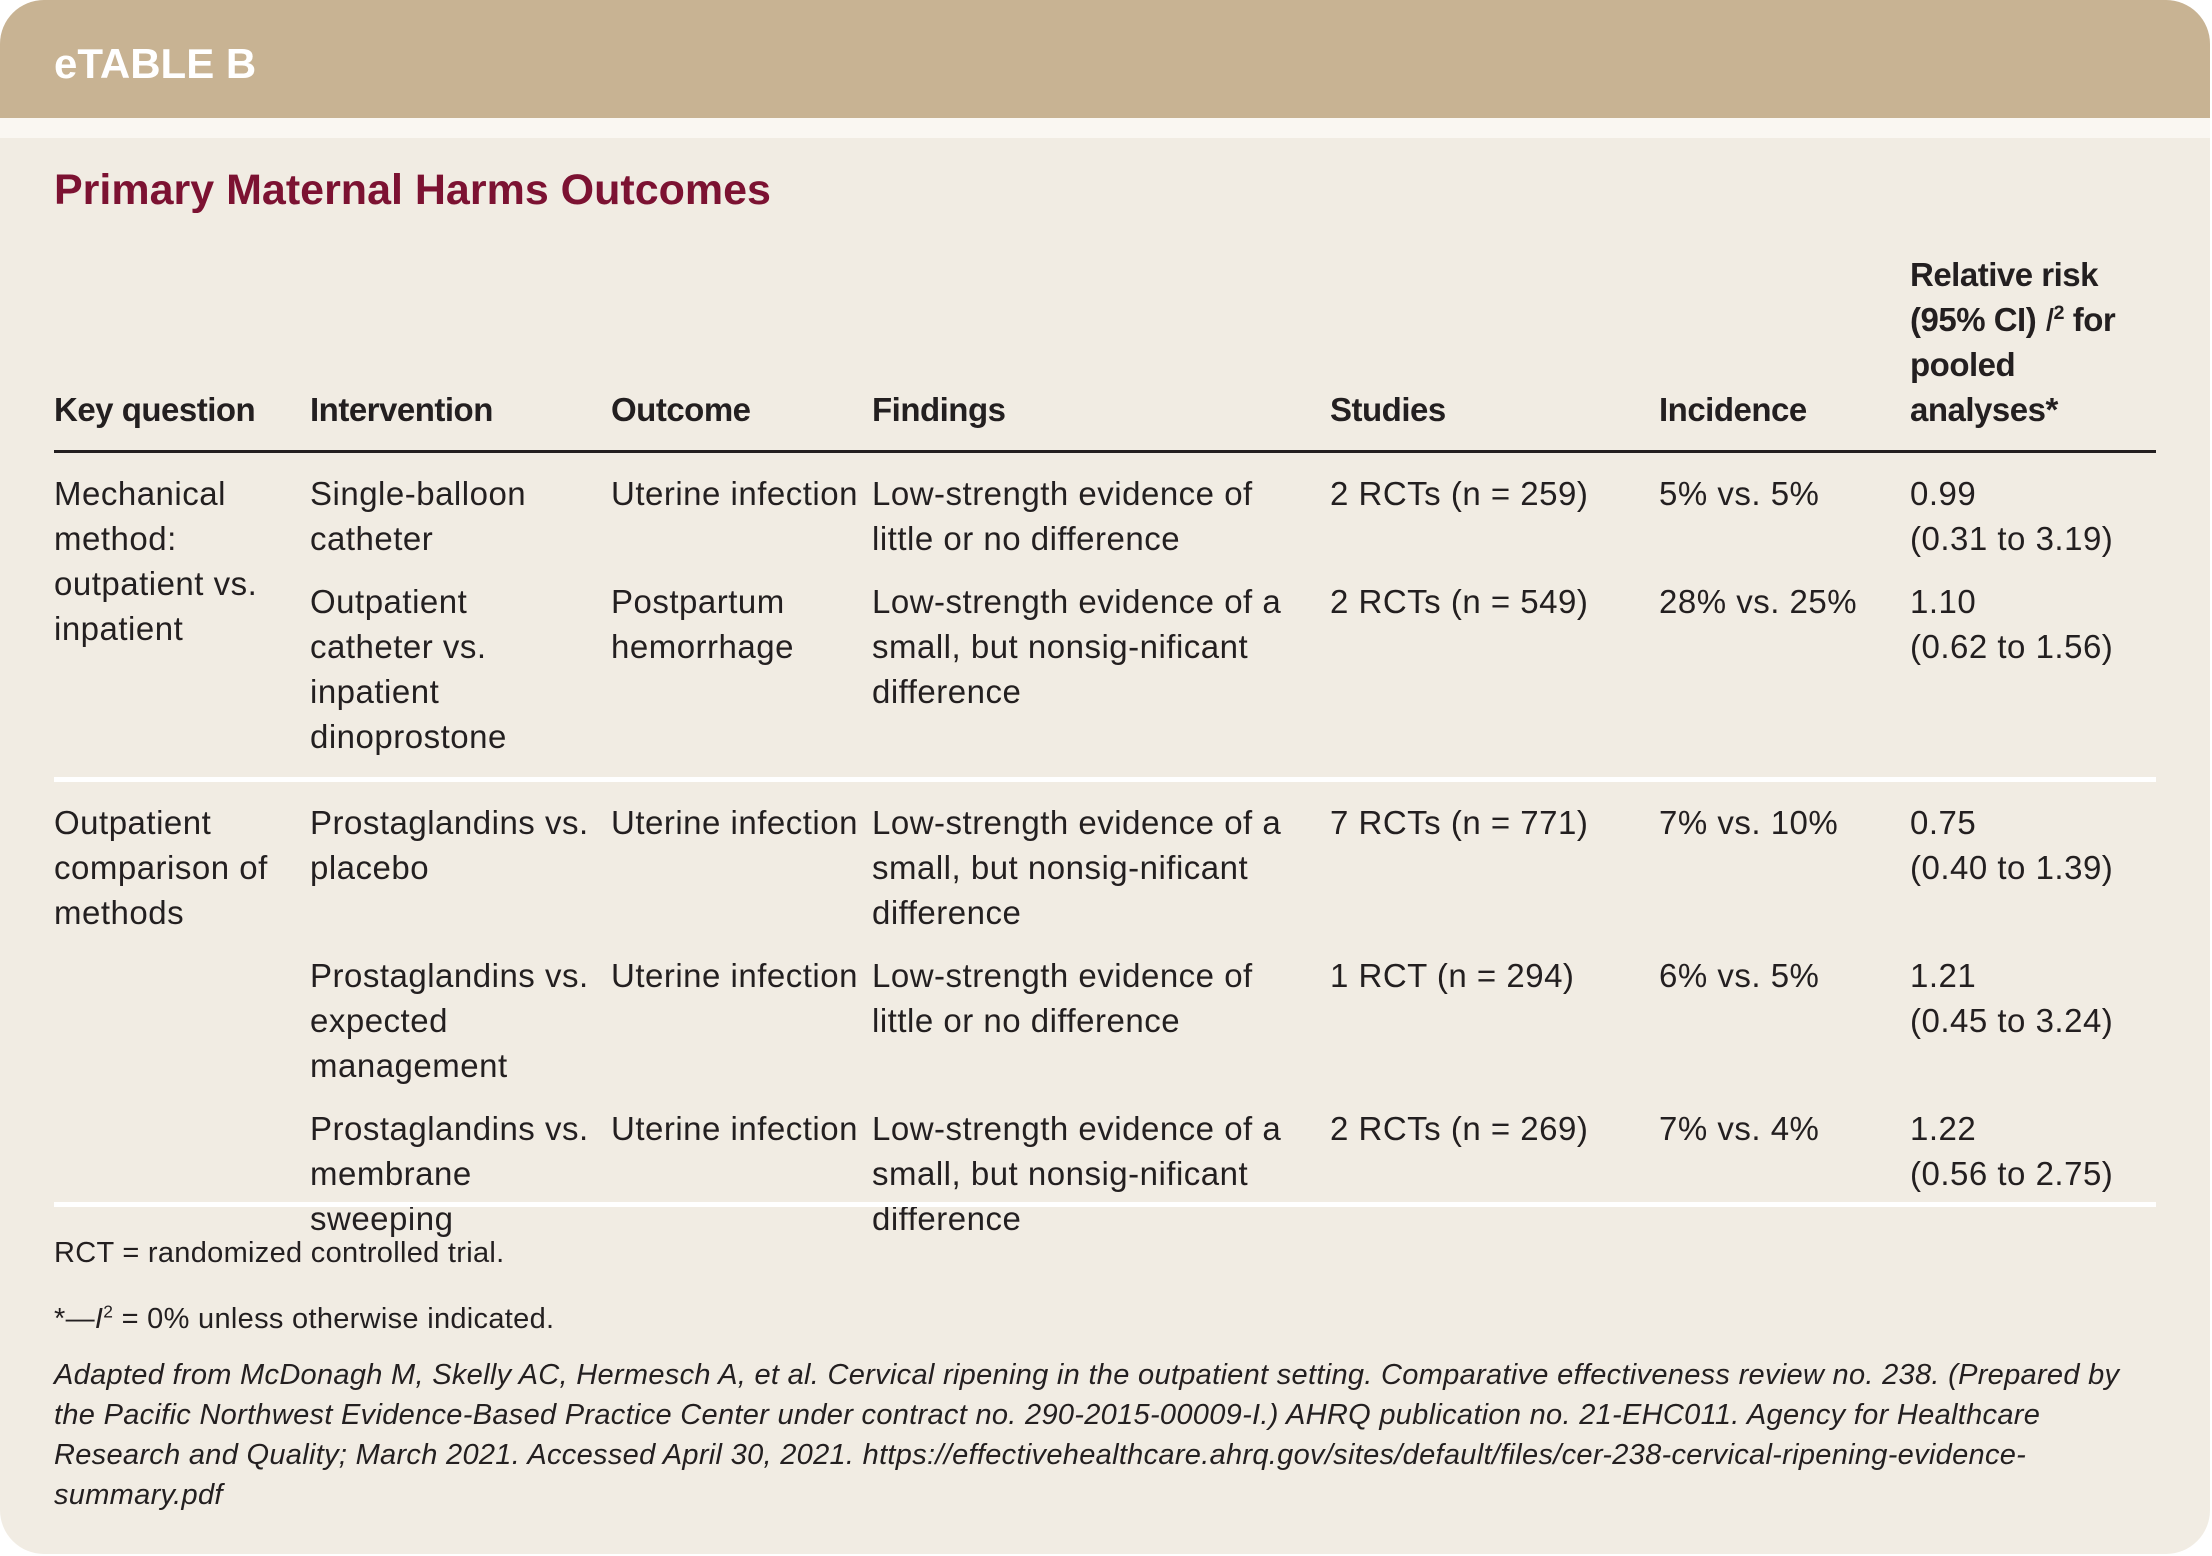 This screenshot has height=1556, width=2212. I want to click on intervention: Prostaglandins vs. expected management, so click(449, 1020).